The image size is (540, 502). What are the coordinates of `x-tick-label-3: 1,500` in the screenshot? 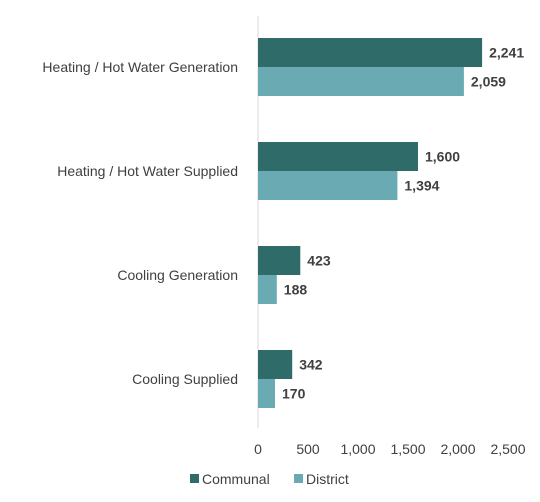 It's located at (407, 449).